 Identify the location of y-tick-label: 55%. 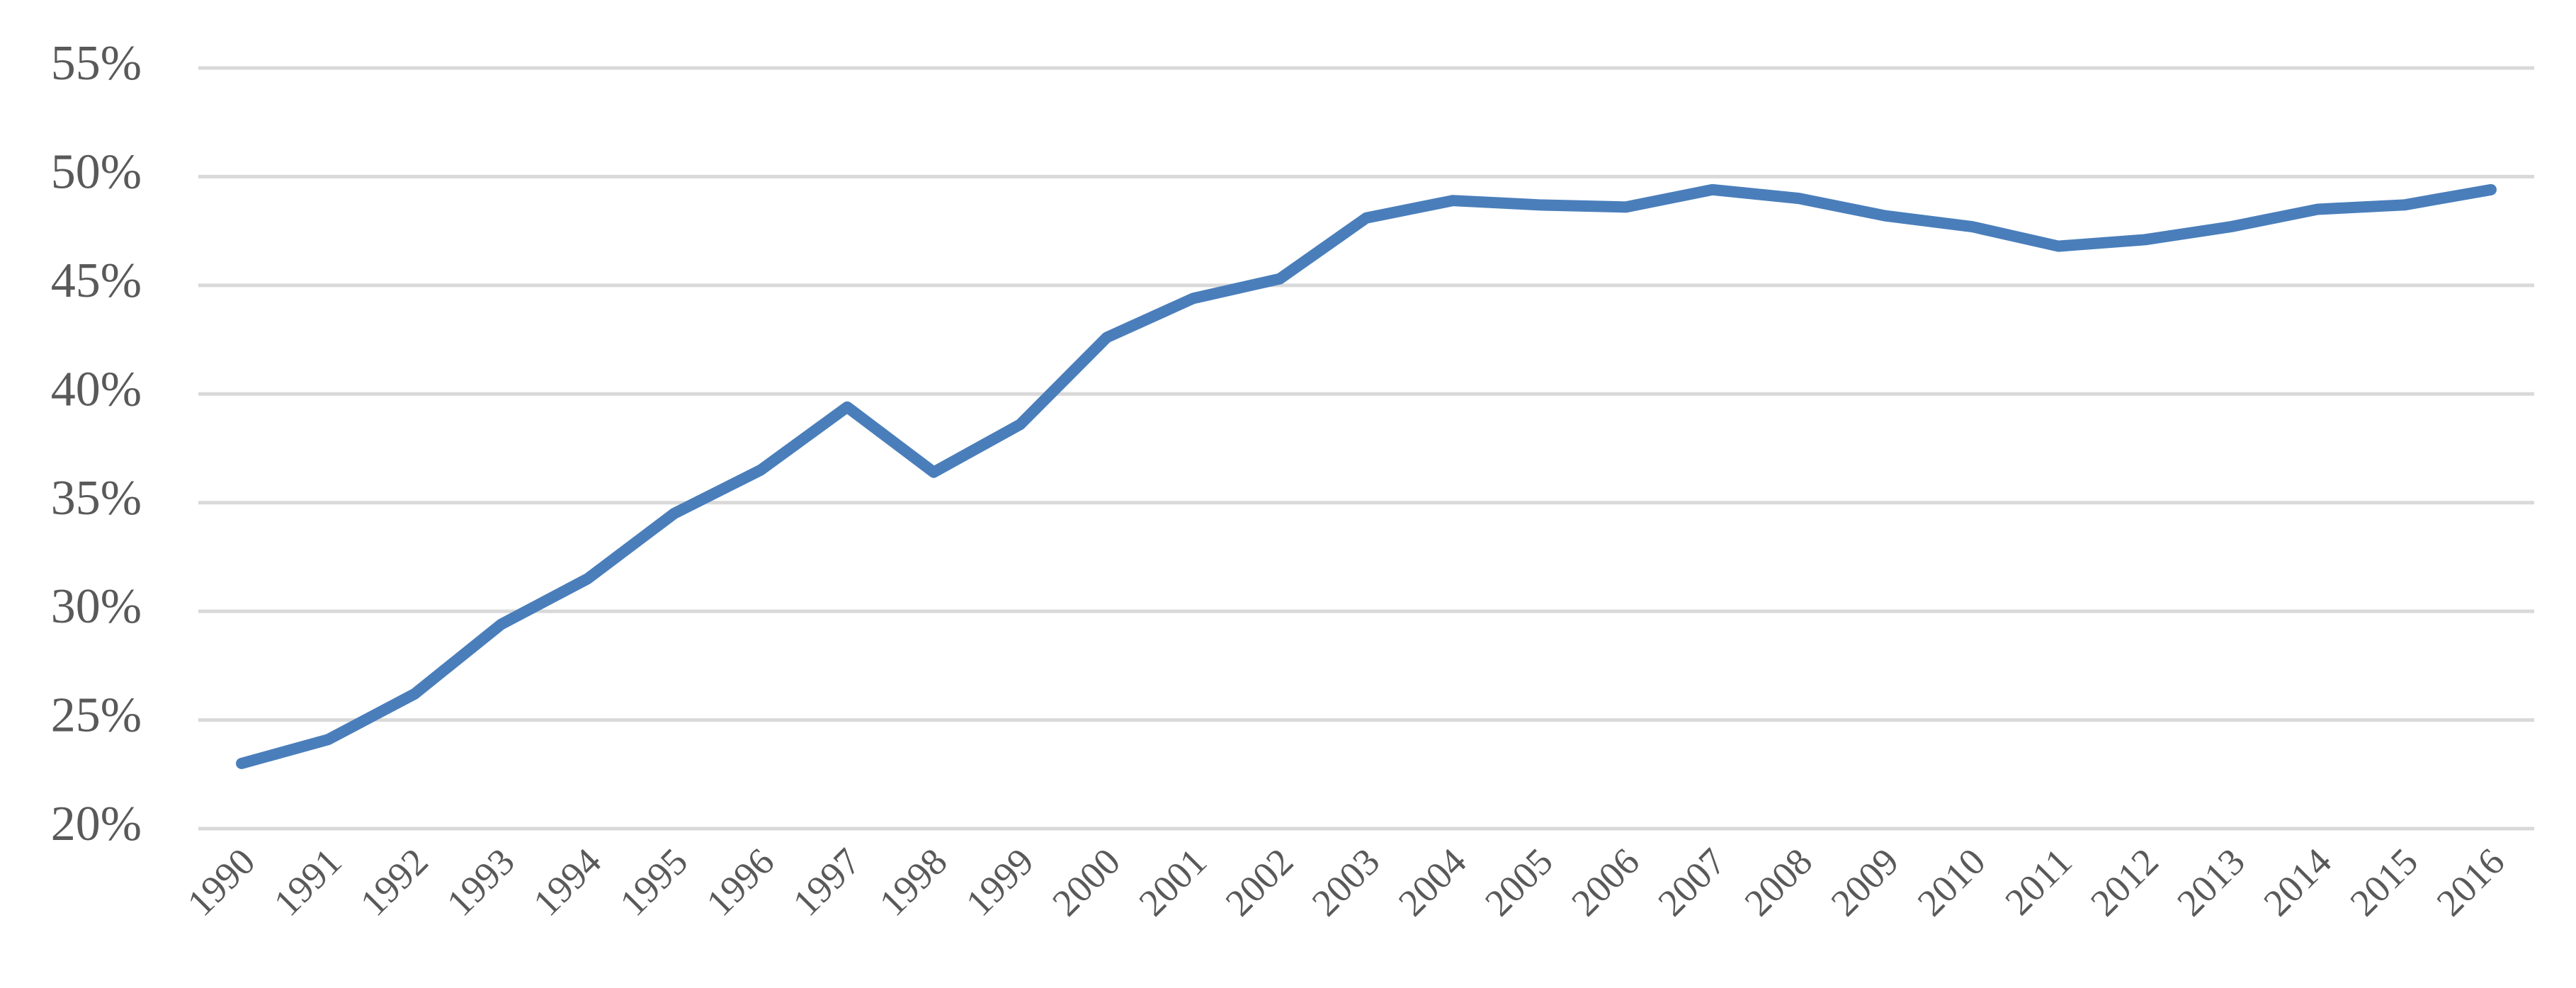
(96, 63).